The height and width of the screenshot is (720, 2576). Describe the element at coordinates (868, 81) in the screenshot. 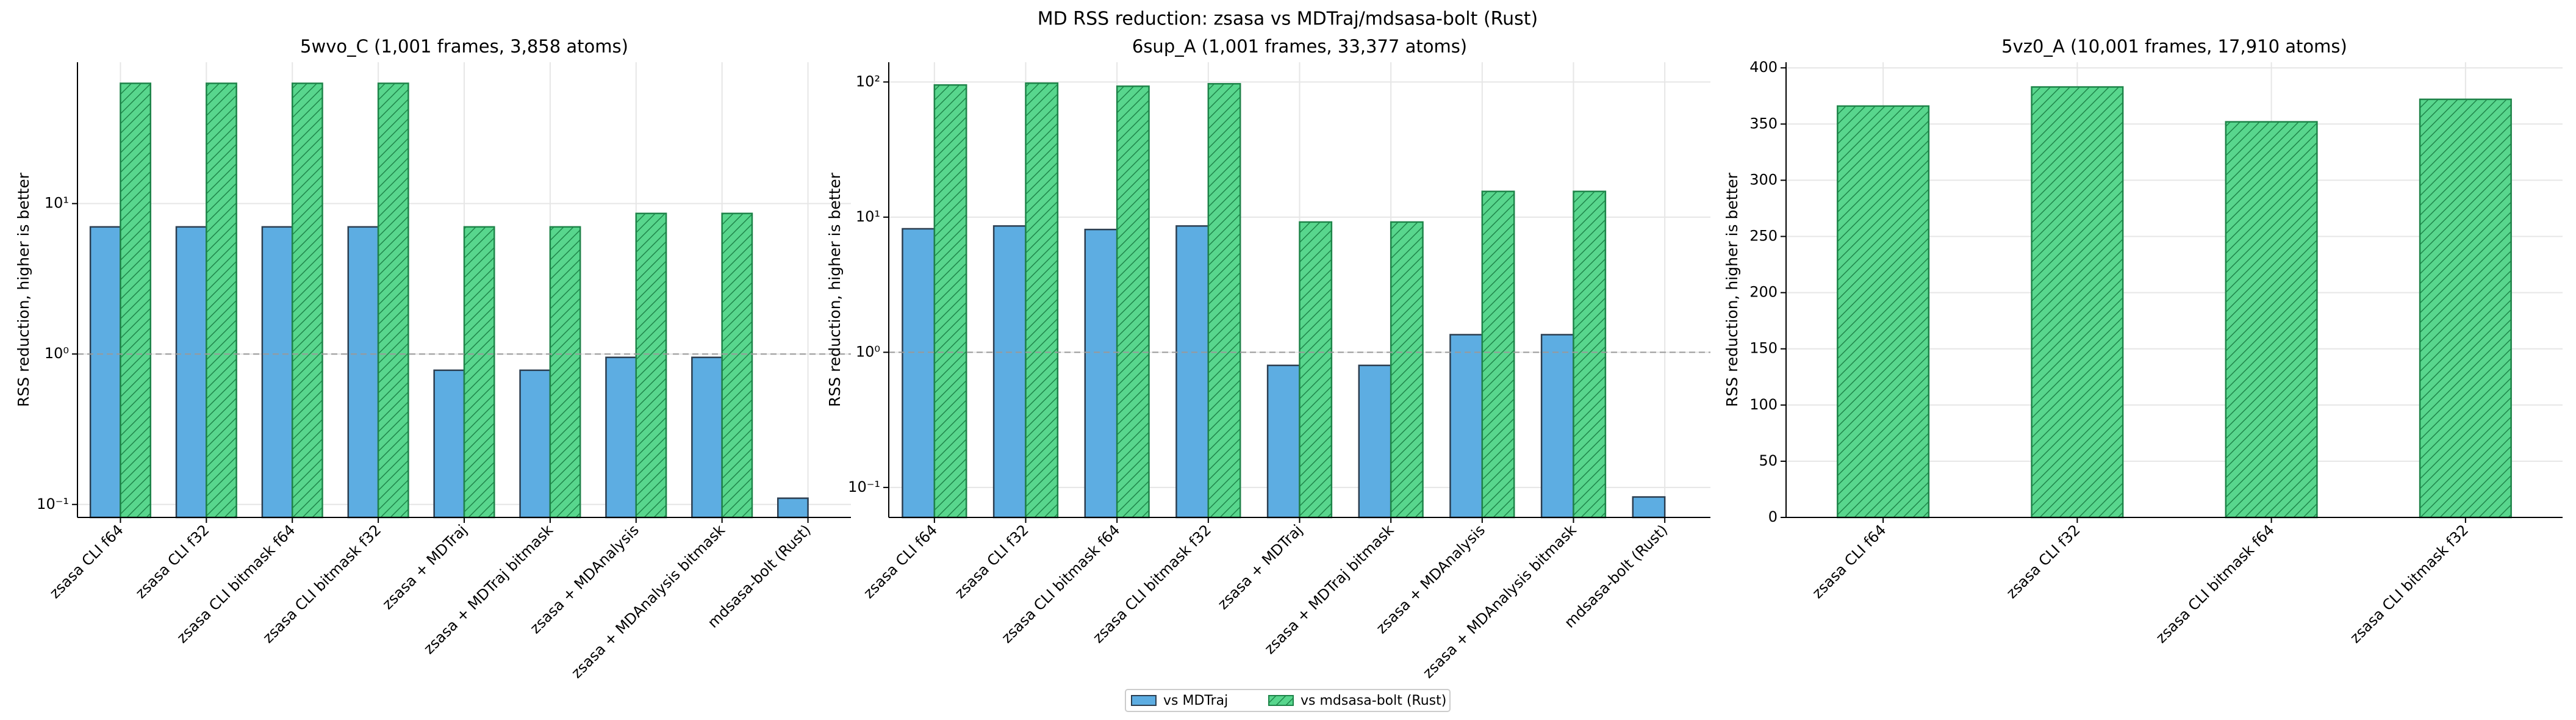

I see `y-tick-label: 10²` at that location.